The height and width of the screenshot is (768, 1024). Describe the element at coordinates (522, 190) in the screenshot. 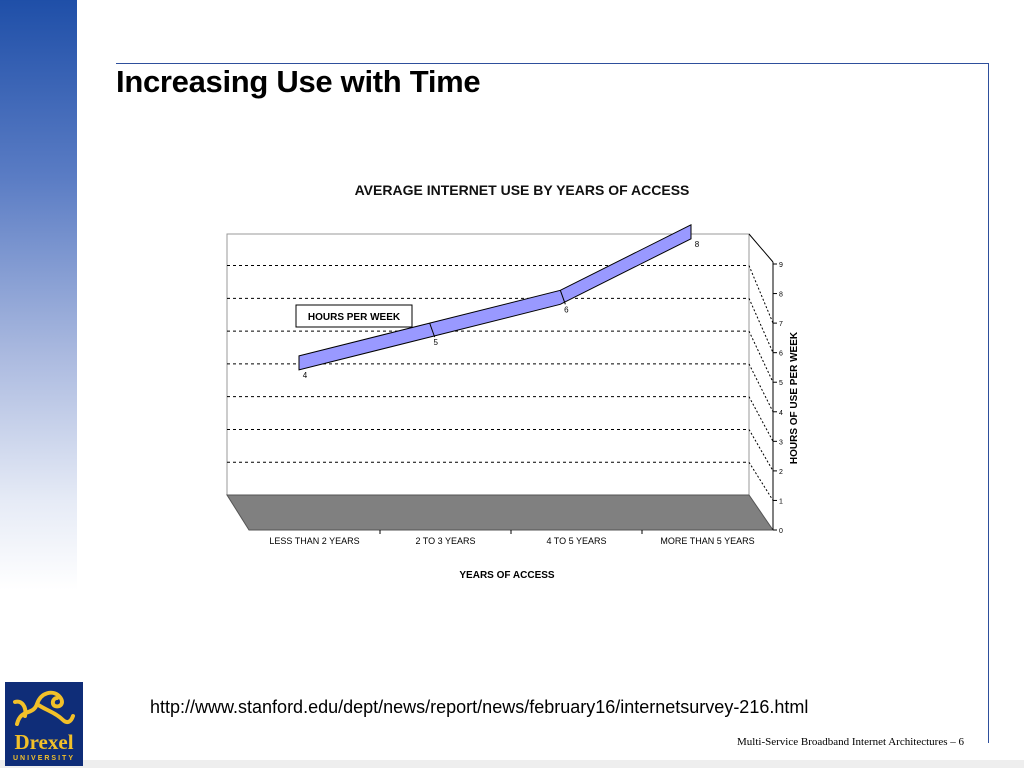

I see `chart-title: AVERAGE INTERNET USE BY YEARS OF ACCESS` at that location.